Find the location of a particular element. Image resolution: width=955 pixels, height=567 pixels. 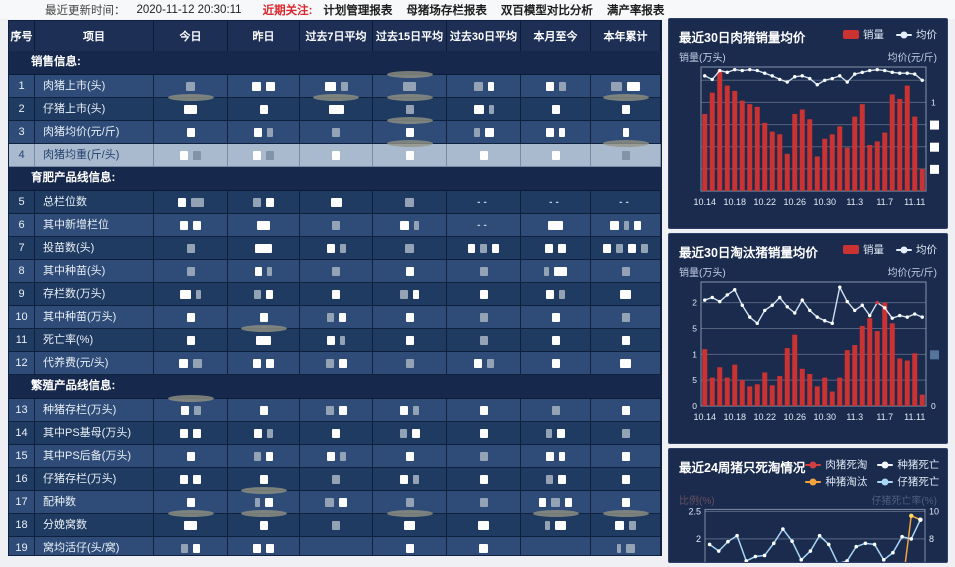

row-label: 死亡率(%) is located at coordinates (94, 340).